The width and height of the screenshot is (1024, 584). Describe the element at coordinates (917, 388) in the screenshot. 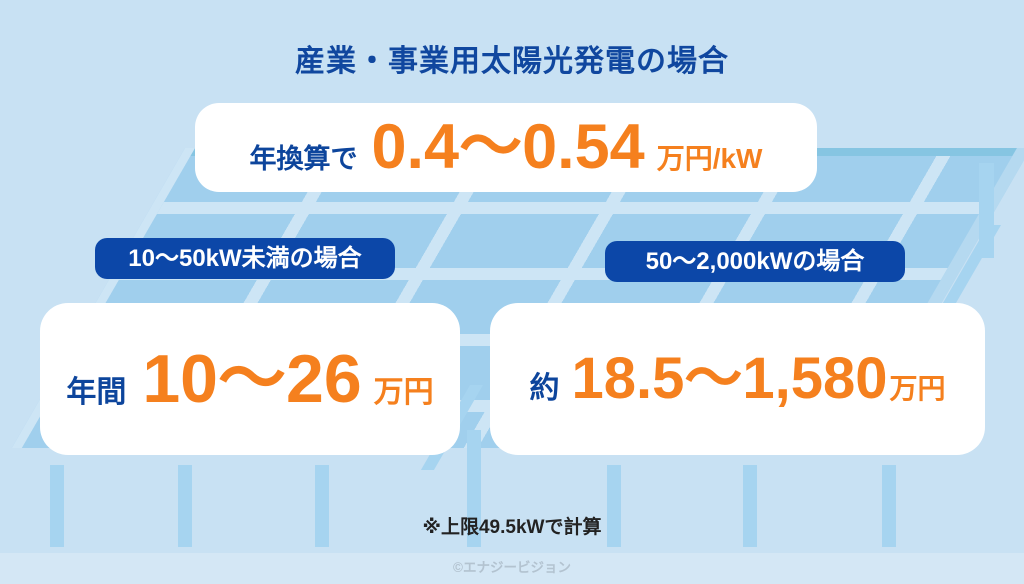

I see `cost-50-2000kw-unit: 万円` at that location.